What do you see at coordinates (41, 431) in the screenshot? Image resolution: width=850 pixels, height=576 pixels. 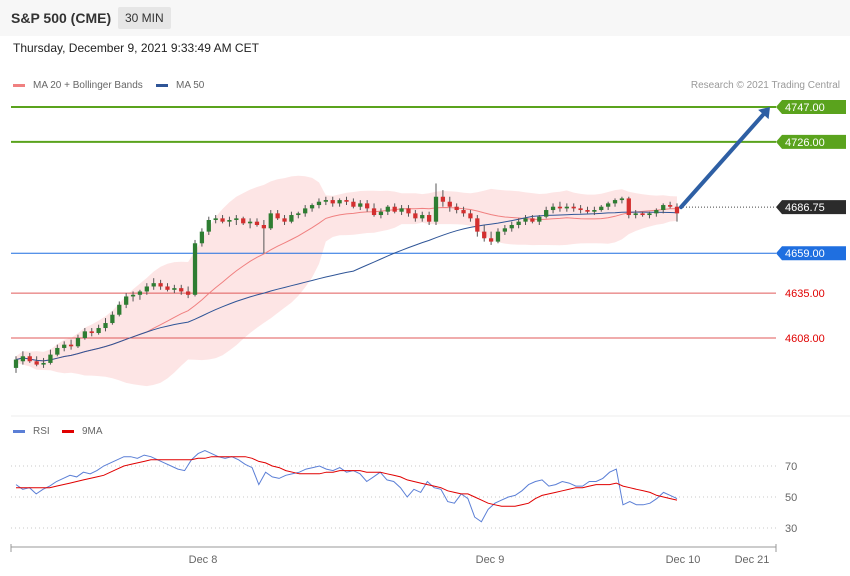 I see `legend-rsi-label: RSI` at bounding box center [41, 431].